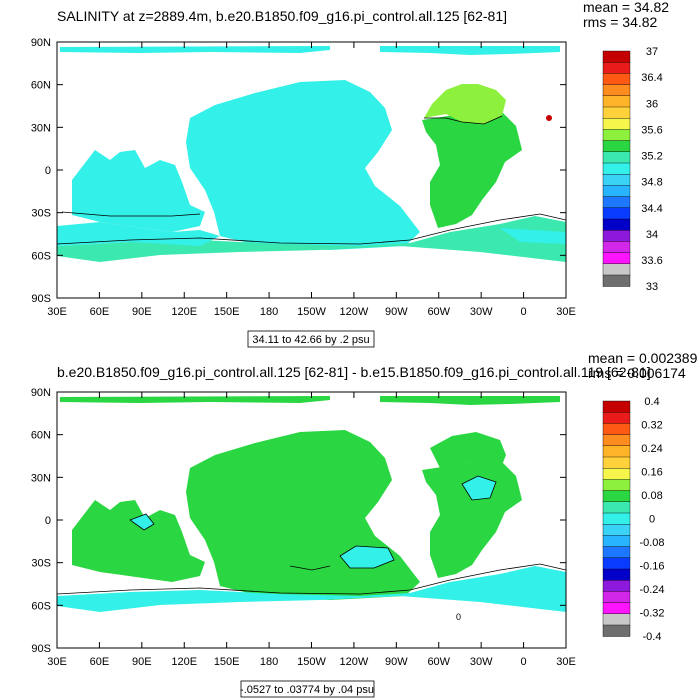  Describe the element at coordinates (651, 567) in the screenshot. I see `colorbar-label: -0.16` at that location.